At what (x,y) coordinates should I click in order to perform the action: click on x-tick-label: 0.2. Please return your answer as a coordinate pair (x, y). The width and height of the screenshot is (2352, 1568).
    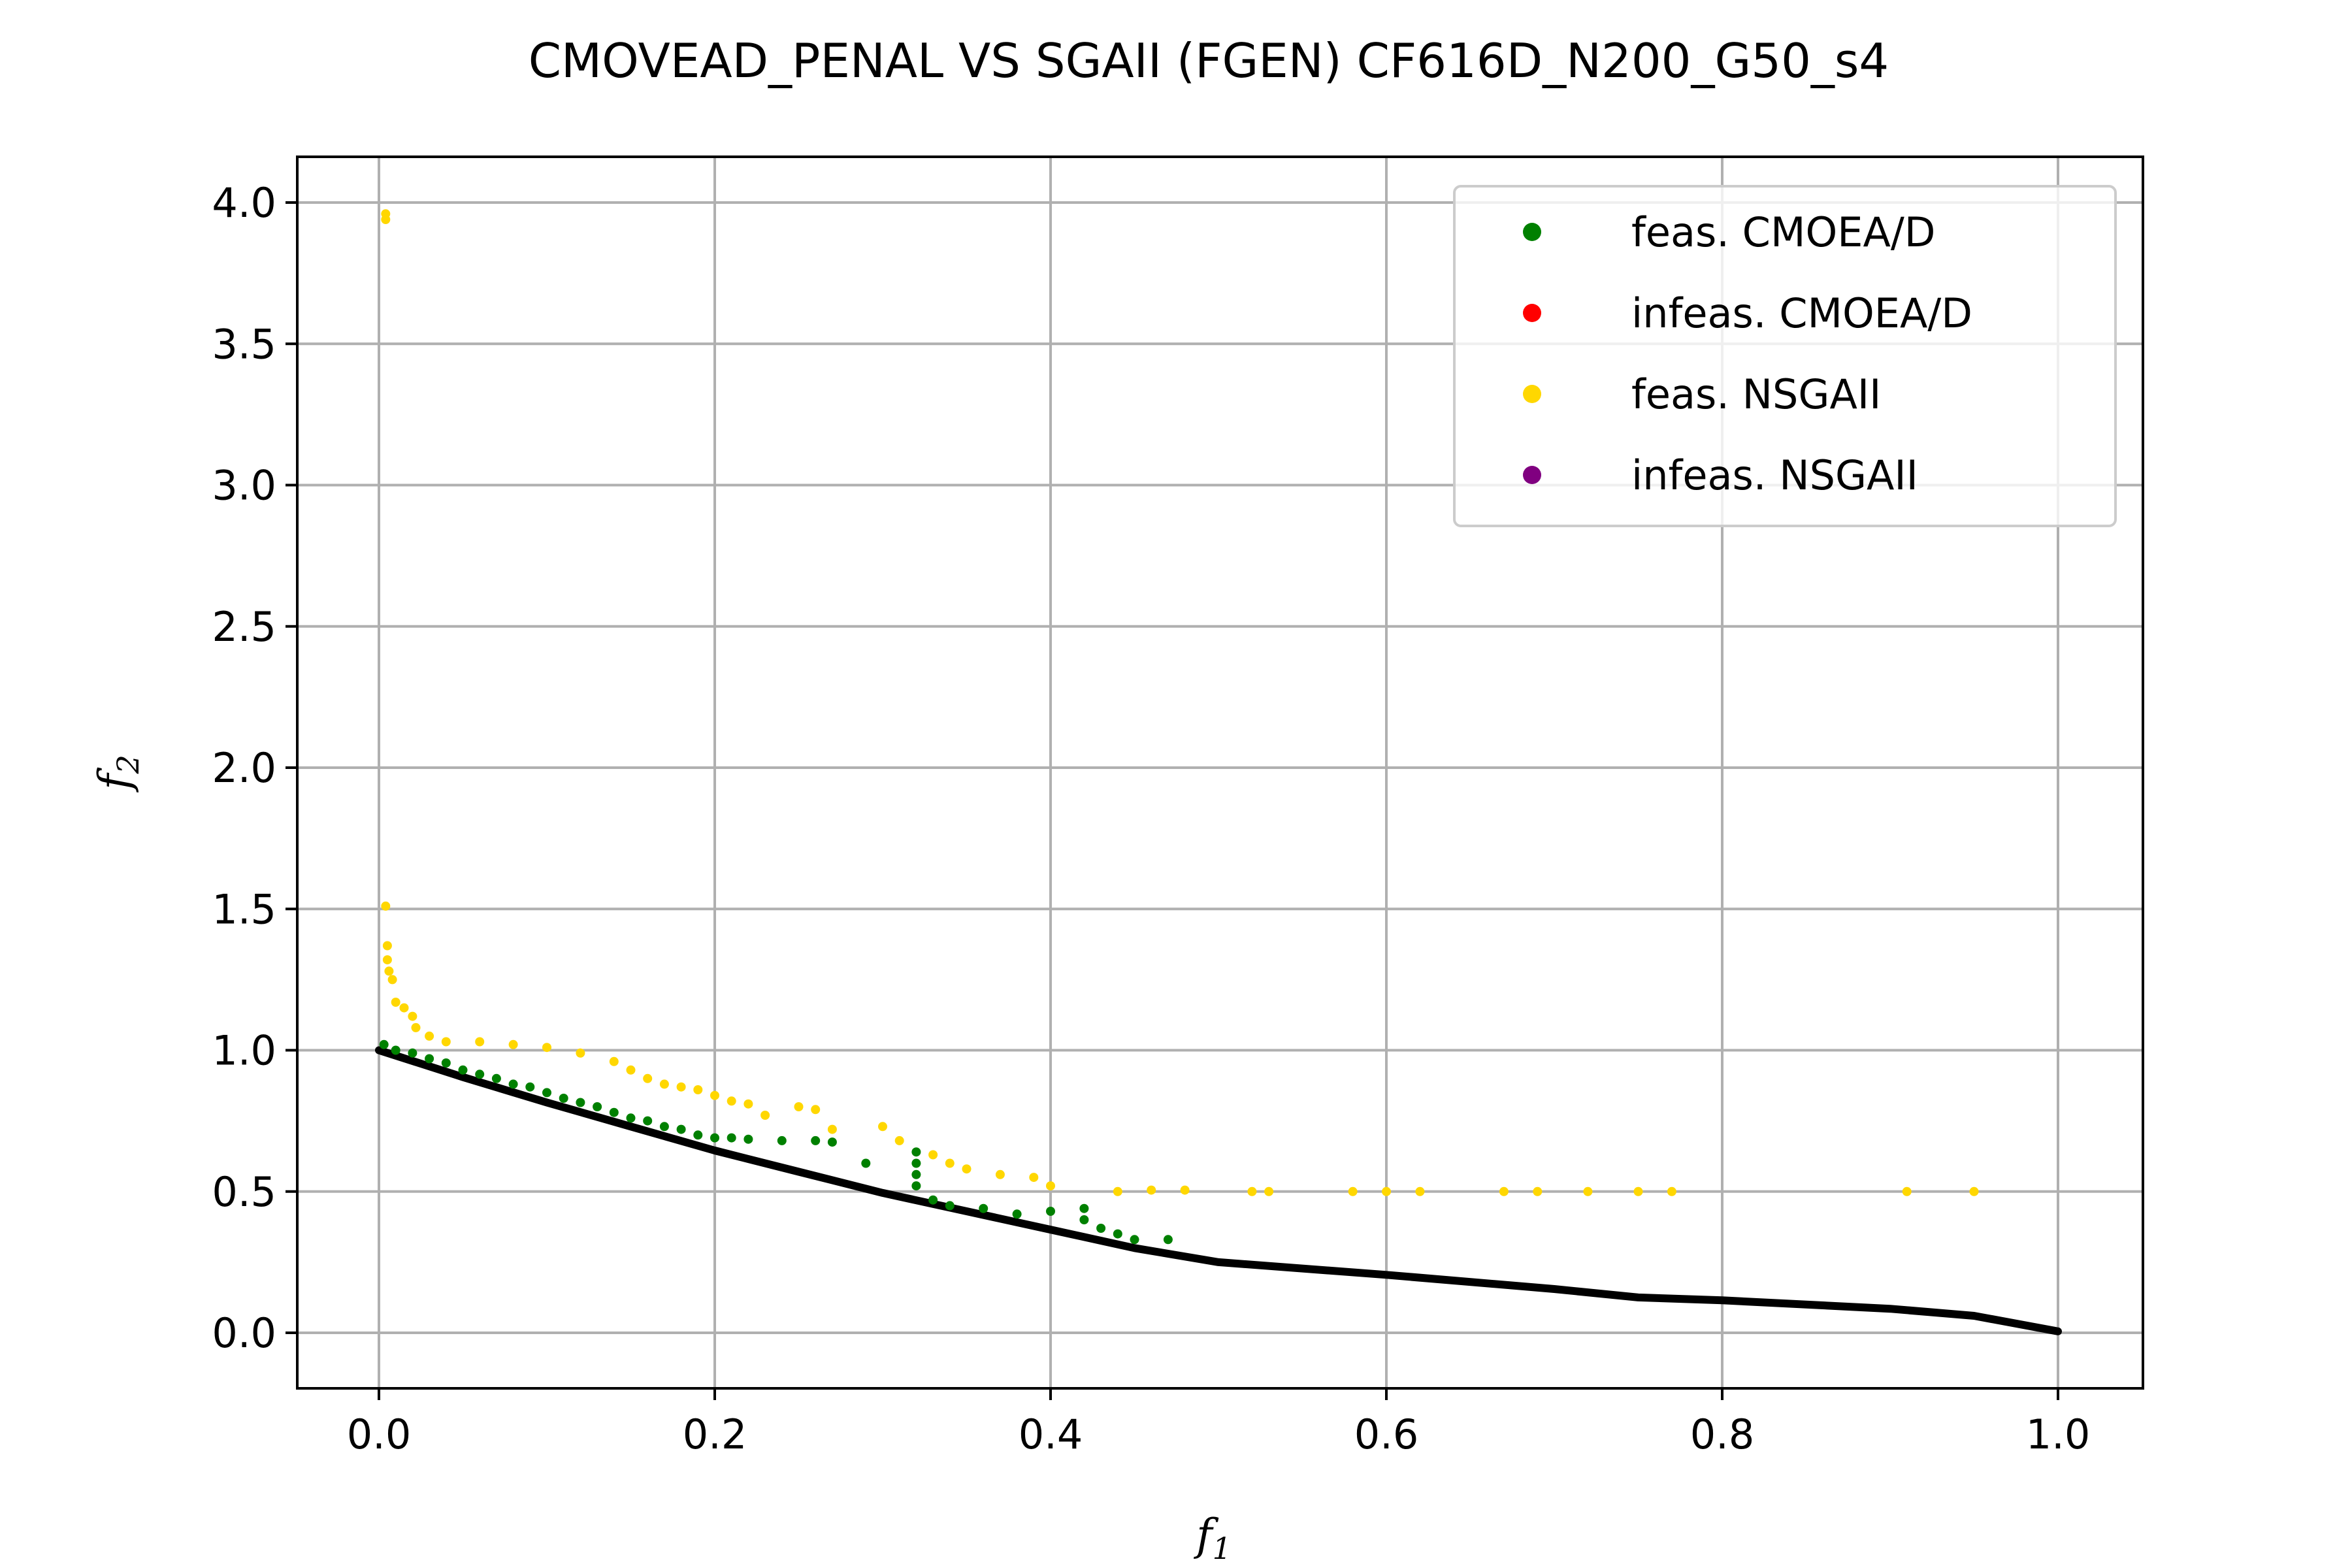
    Looking at the image, I should click on (715, 1434).